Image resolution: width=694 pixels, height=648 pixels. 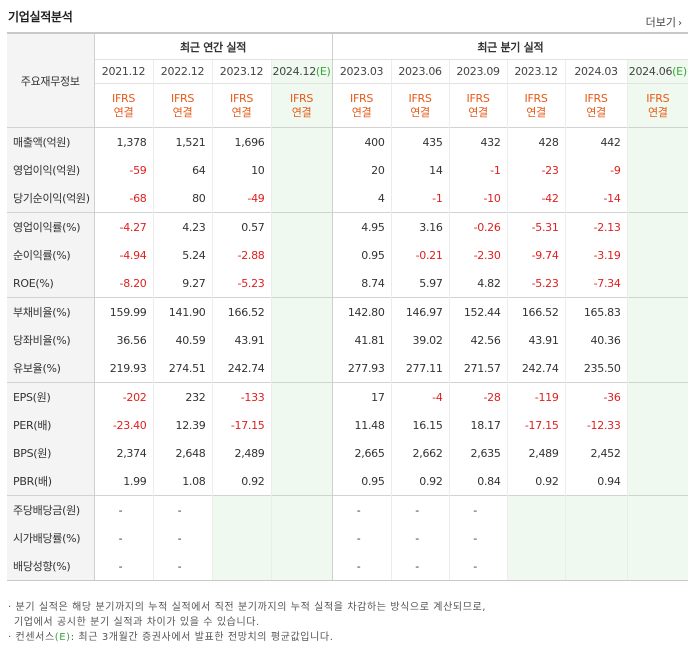 I want to click on table-cell: 2,648, so click(x=182, y=453).